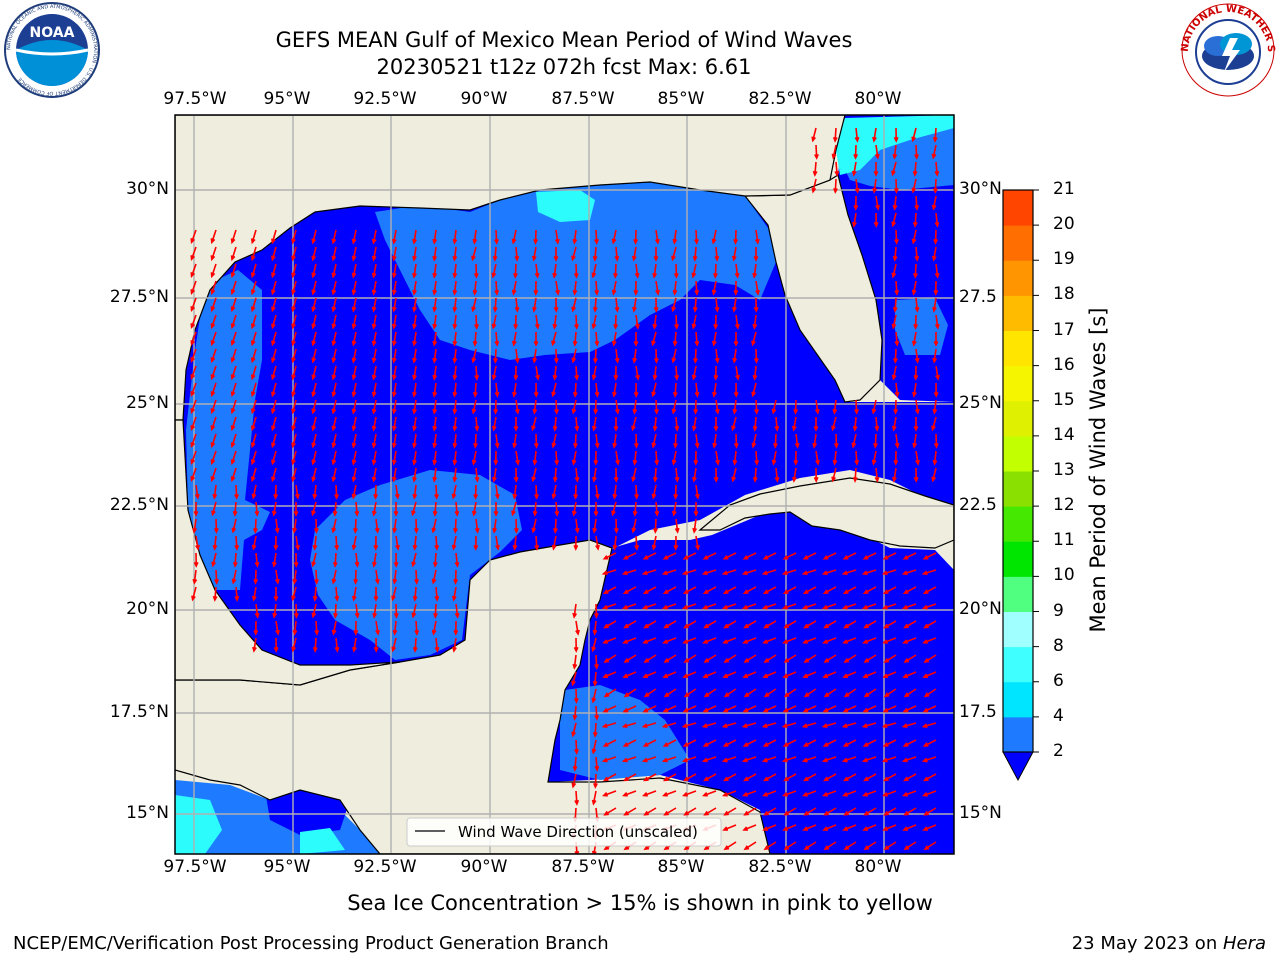 Image resolution: width=1280 pixels, height=960 pixels. I want to click on colorbar-tick-label: 10, so click(1064, 575).